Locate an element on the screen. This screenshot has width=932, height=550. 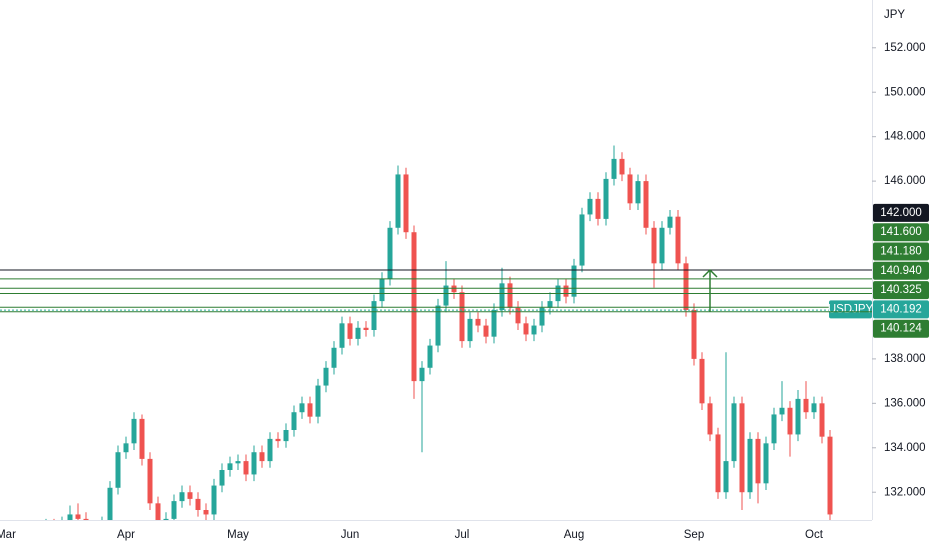
level-label: 140.192 is located at coordinates (901, 309).